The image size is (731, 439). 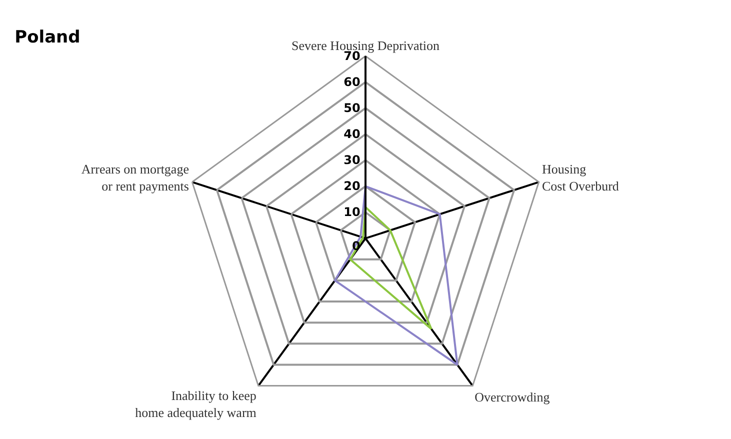 What do you see at coordinates (352, 160) in the screenshot?
I see `y-tick-label: 30` at bounding box center [352, 160].